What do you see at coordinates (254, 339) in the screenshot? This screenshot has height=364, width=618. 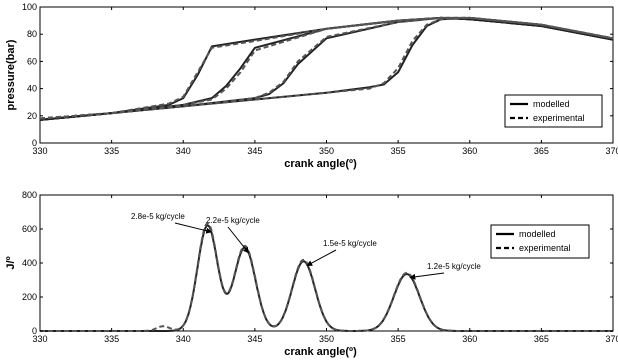 I see `heat-release-x-tick-label: 345` at bounding box center [254, 339].